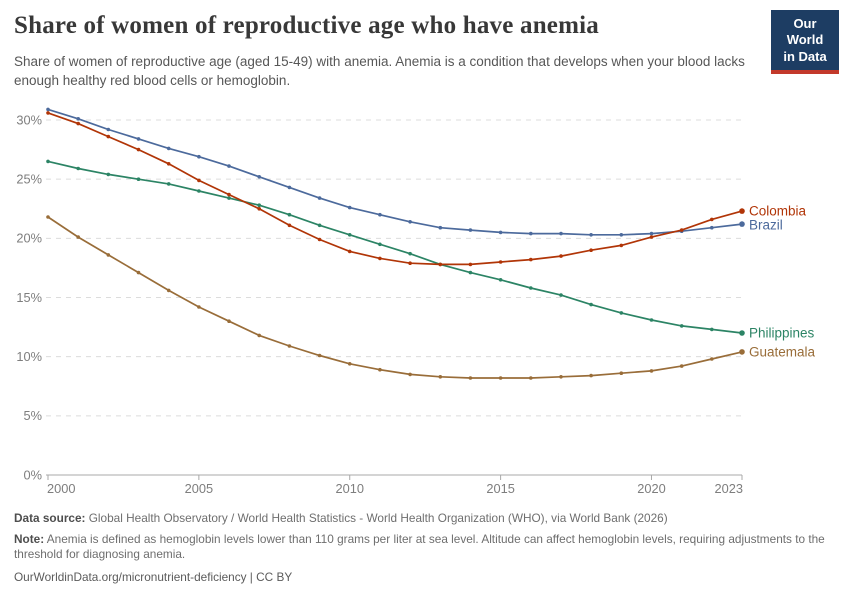  What do you see at coordinates (651, 488) in the screenshot?
I see `svg-text: 2020` at bounding box center [651, 488].